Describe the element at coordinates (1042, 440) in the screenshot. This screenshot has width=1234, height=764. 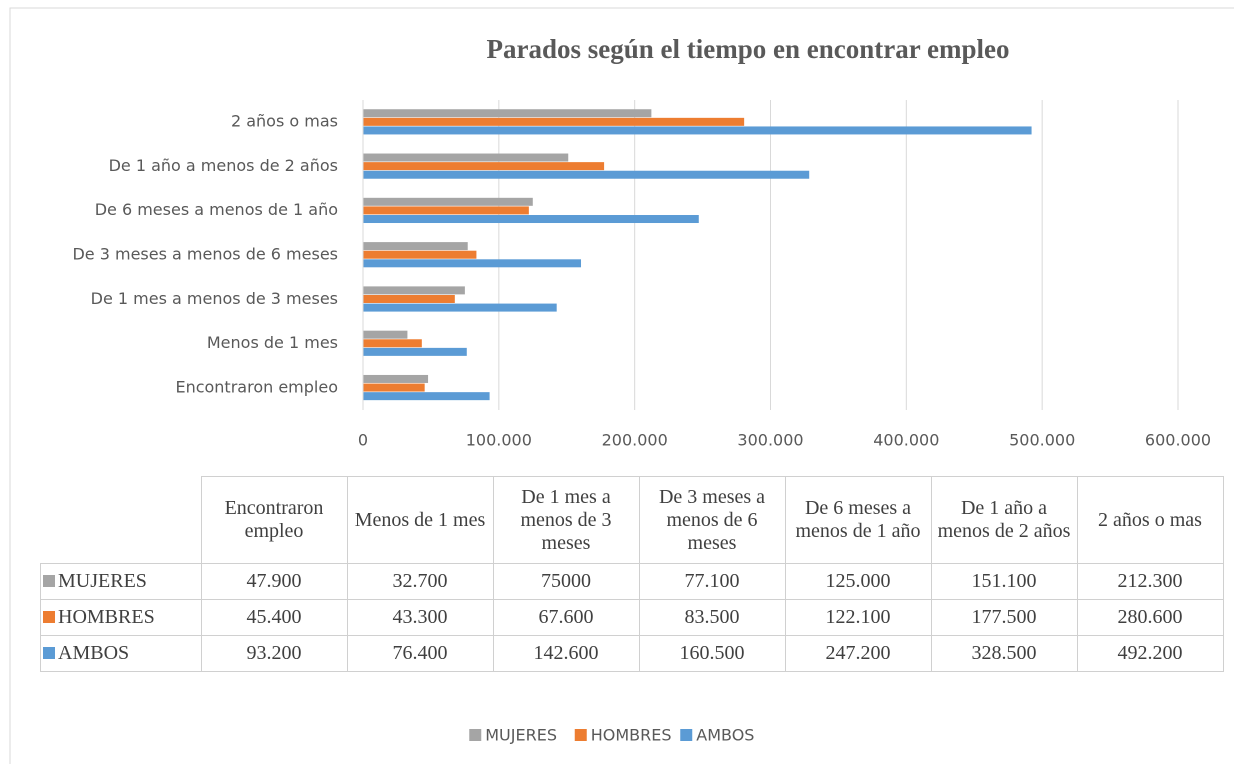
I see `x-tick-label: 500.000` at that location.